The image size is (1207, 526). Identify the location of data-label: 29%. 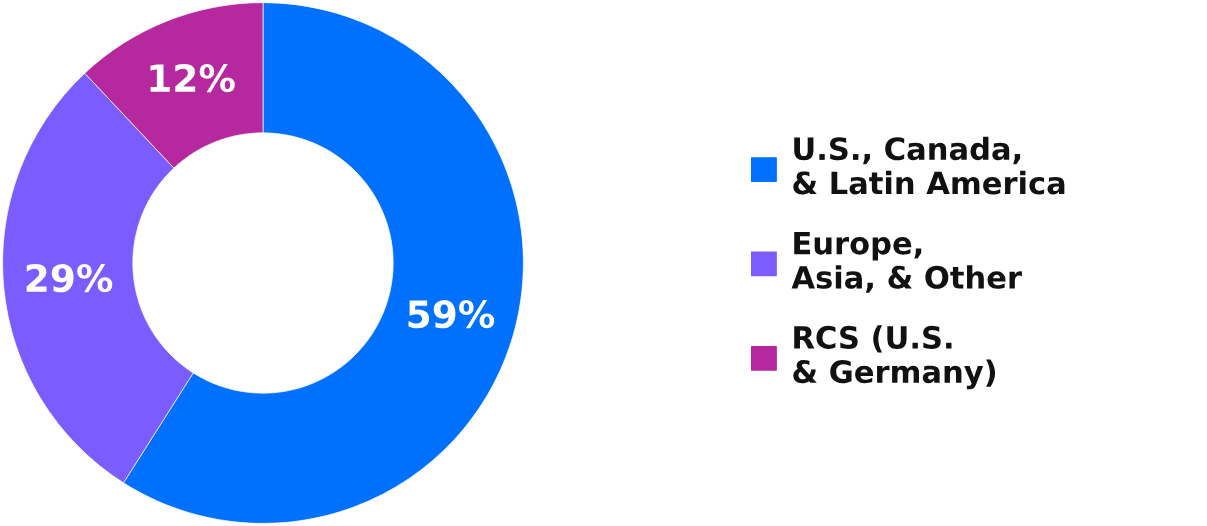
(69, 278).